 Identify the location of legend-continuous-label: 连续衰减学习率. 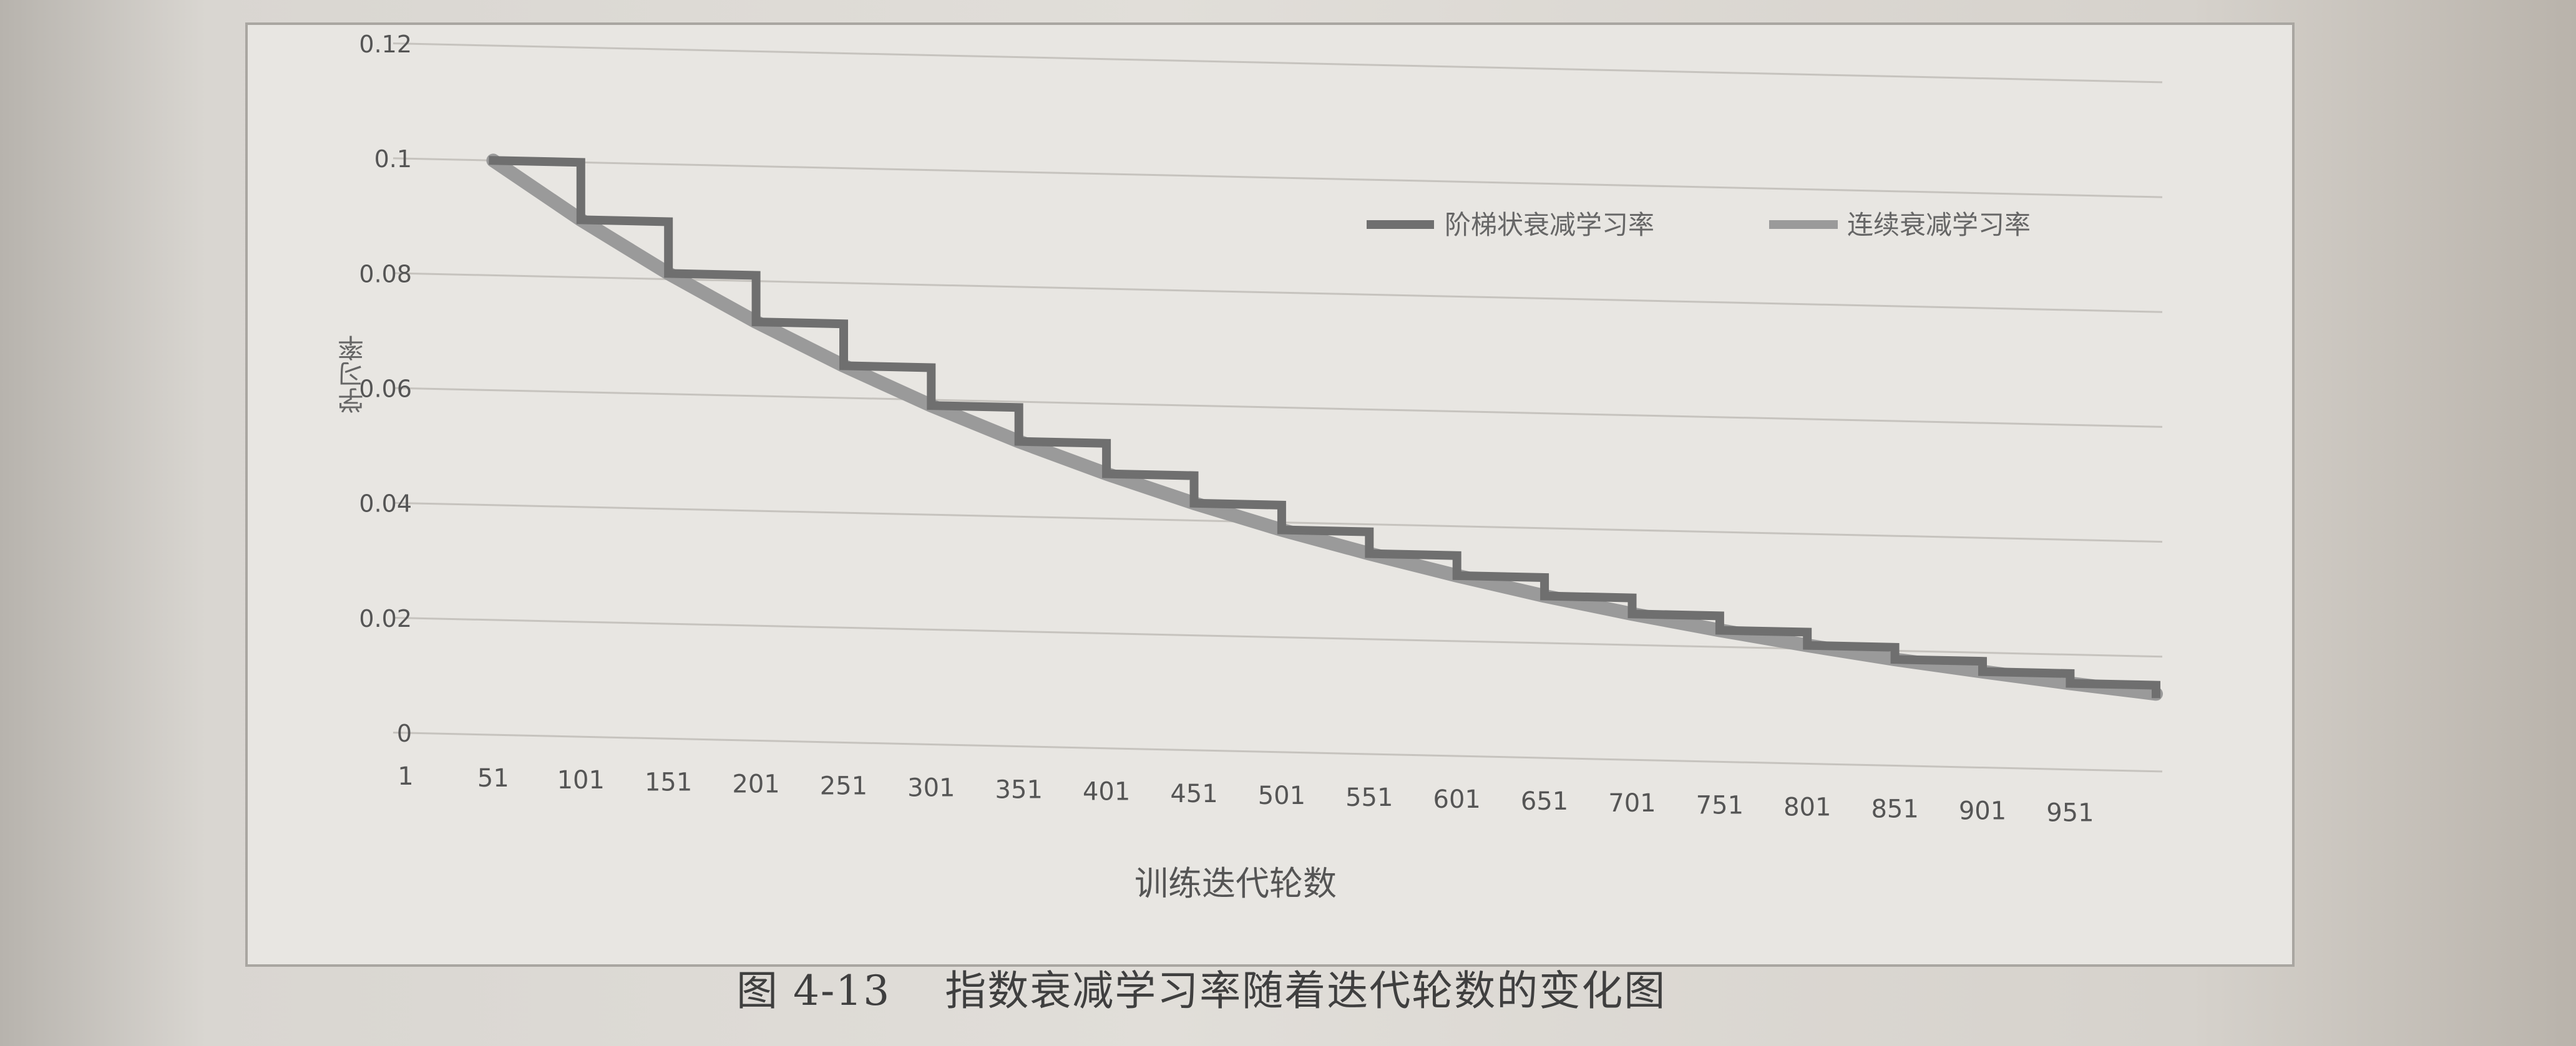
(1939, 225).